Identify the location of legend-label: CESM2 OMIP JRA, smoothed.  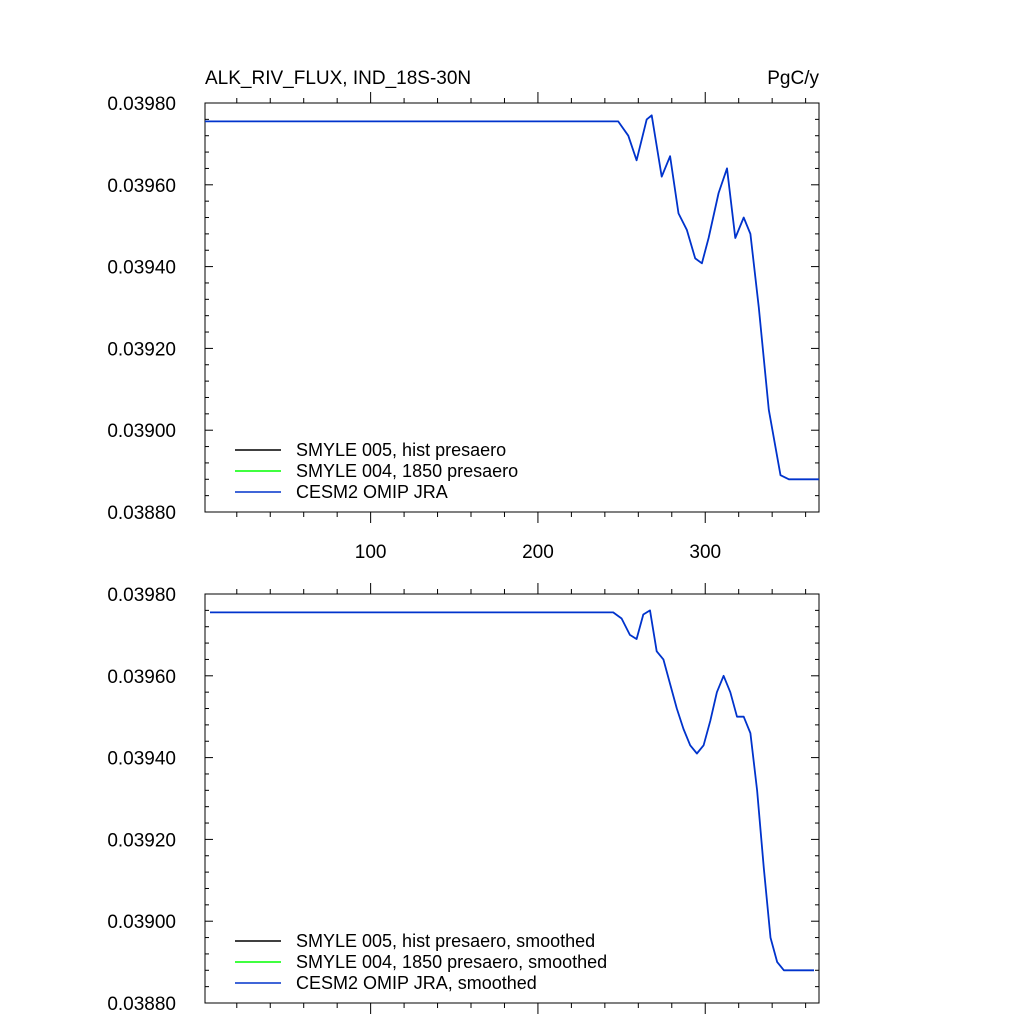
(416, 983).